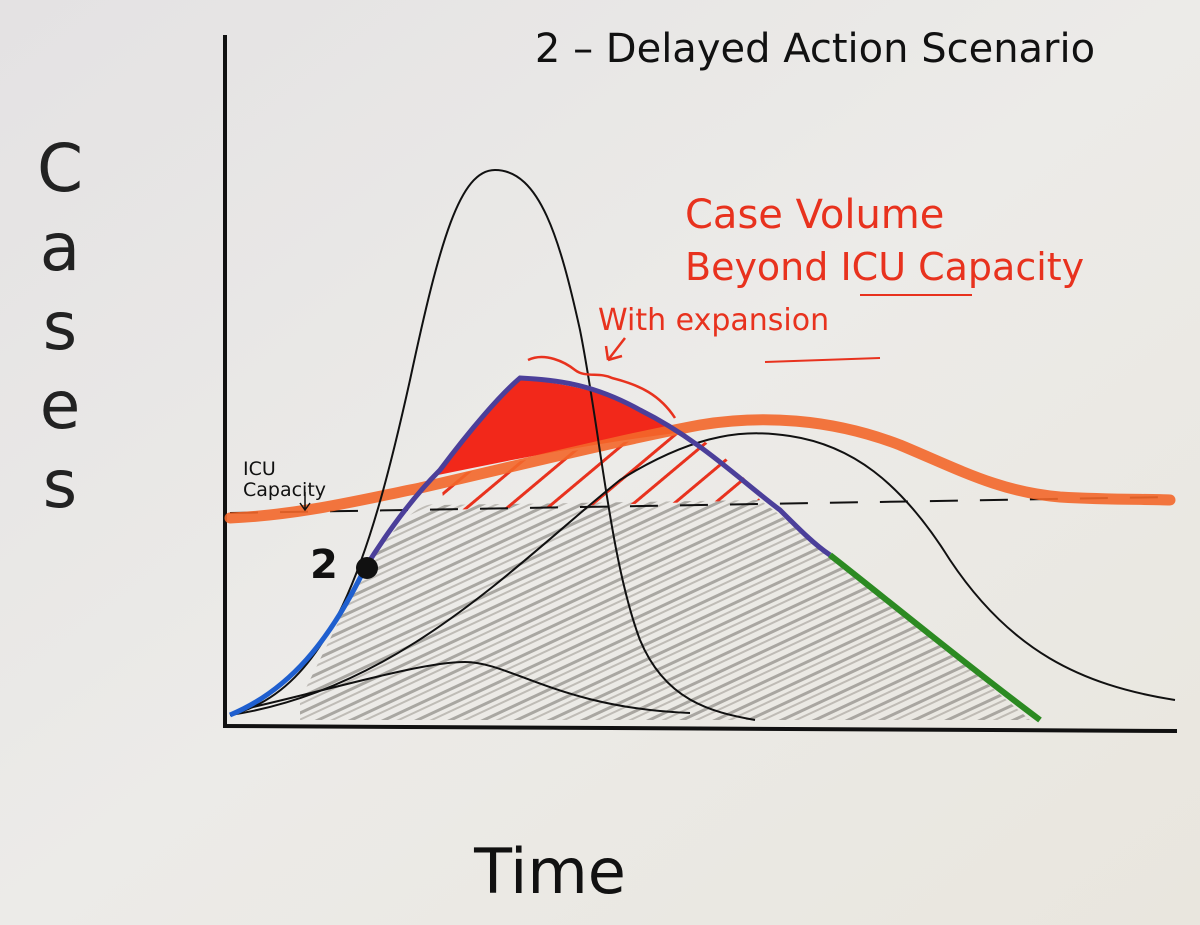  I want to click on point-label: 2, so click(324, 565).